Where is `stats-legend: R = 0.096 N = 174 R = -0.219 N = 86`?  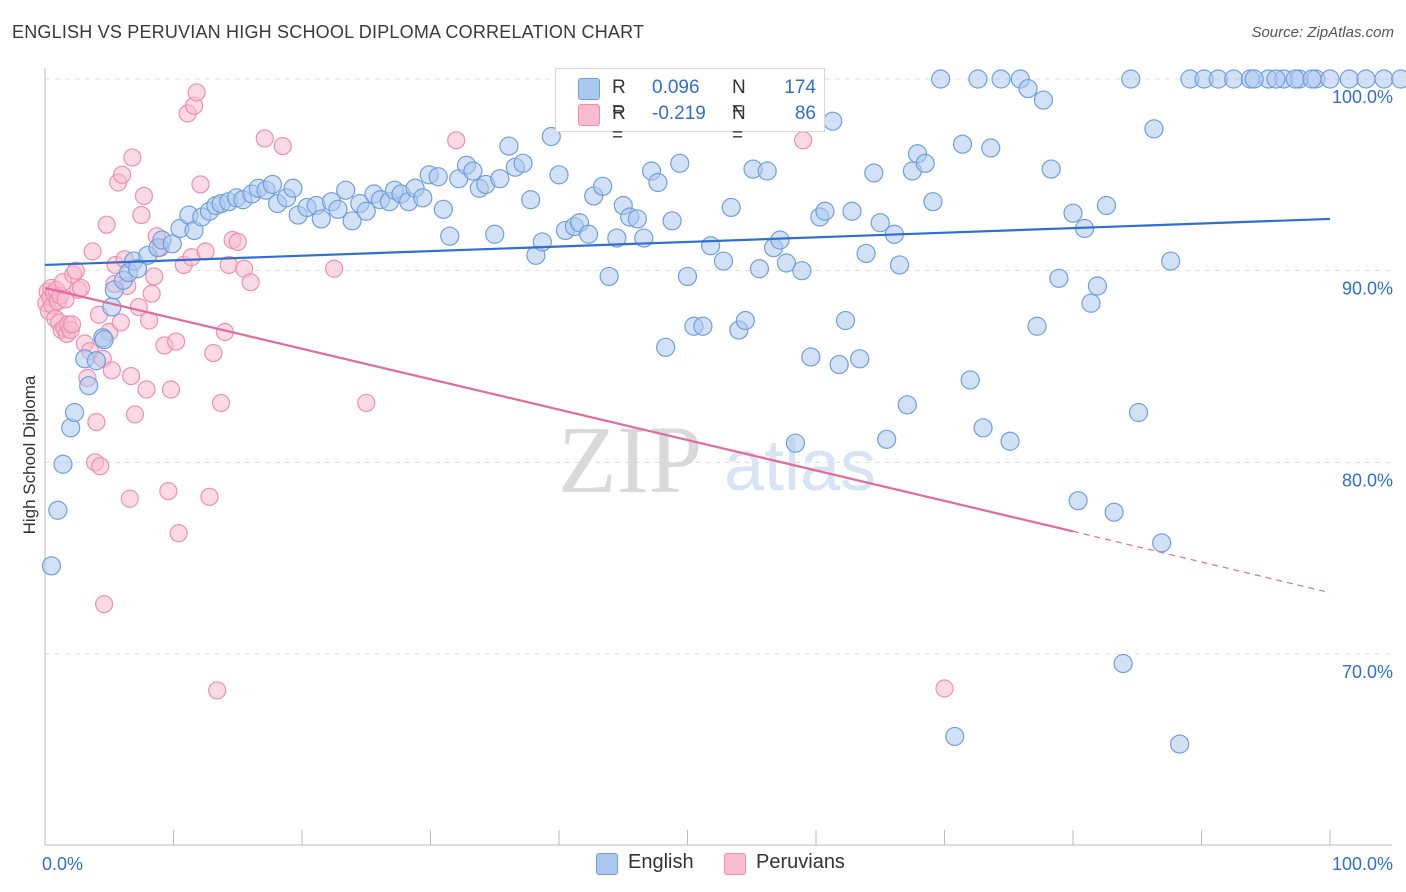
stats-legend: R = 0.096 N = 174 R = -0.219 N = 86 is located at coordinates (690, 107).